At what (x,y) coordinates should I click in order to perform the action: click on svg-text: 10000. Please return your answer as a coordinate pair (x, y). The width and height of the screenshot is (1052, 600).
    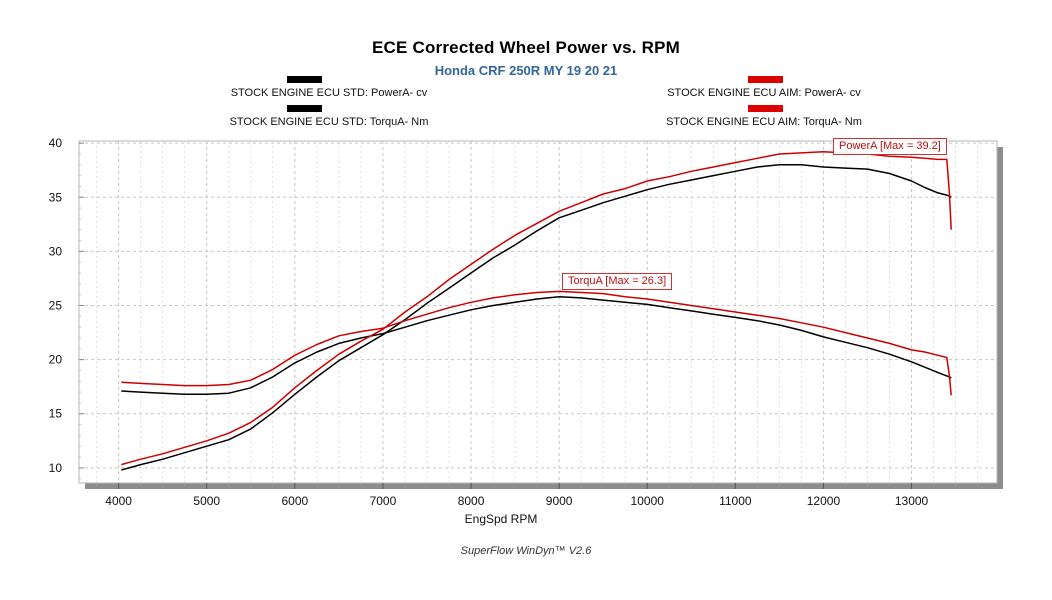
    Looking at the image, I should click on (648, 501).